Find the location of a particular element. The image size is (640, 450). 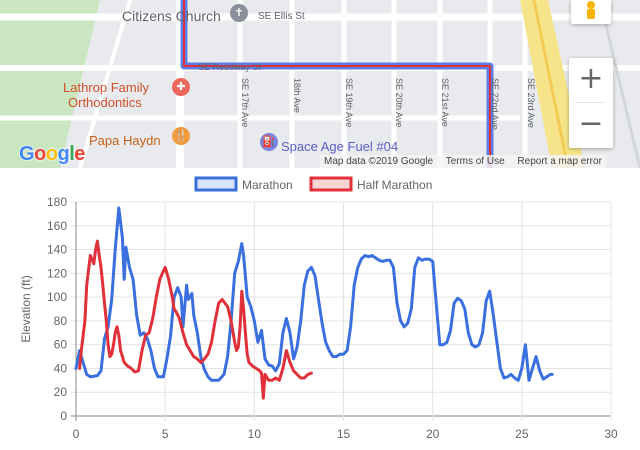

y-axis-label: Elevation (ft) is located at coordinates (26, 308).